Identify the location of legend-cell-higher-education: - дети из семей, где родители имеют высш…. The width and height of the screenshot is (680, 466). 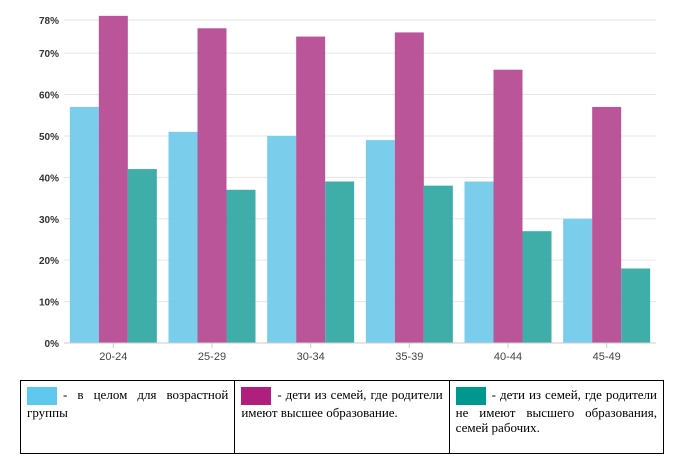
(342, 417).